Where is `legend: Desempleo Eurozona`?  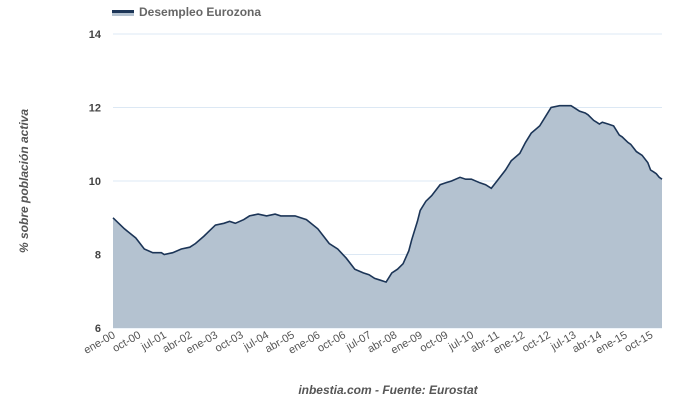 legend: Desempleo Eurozona is located at coordinates (186, 12).